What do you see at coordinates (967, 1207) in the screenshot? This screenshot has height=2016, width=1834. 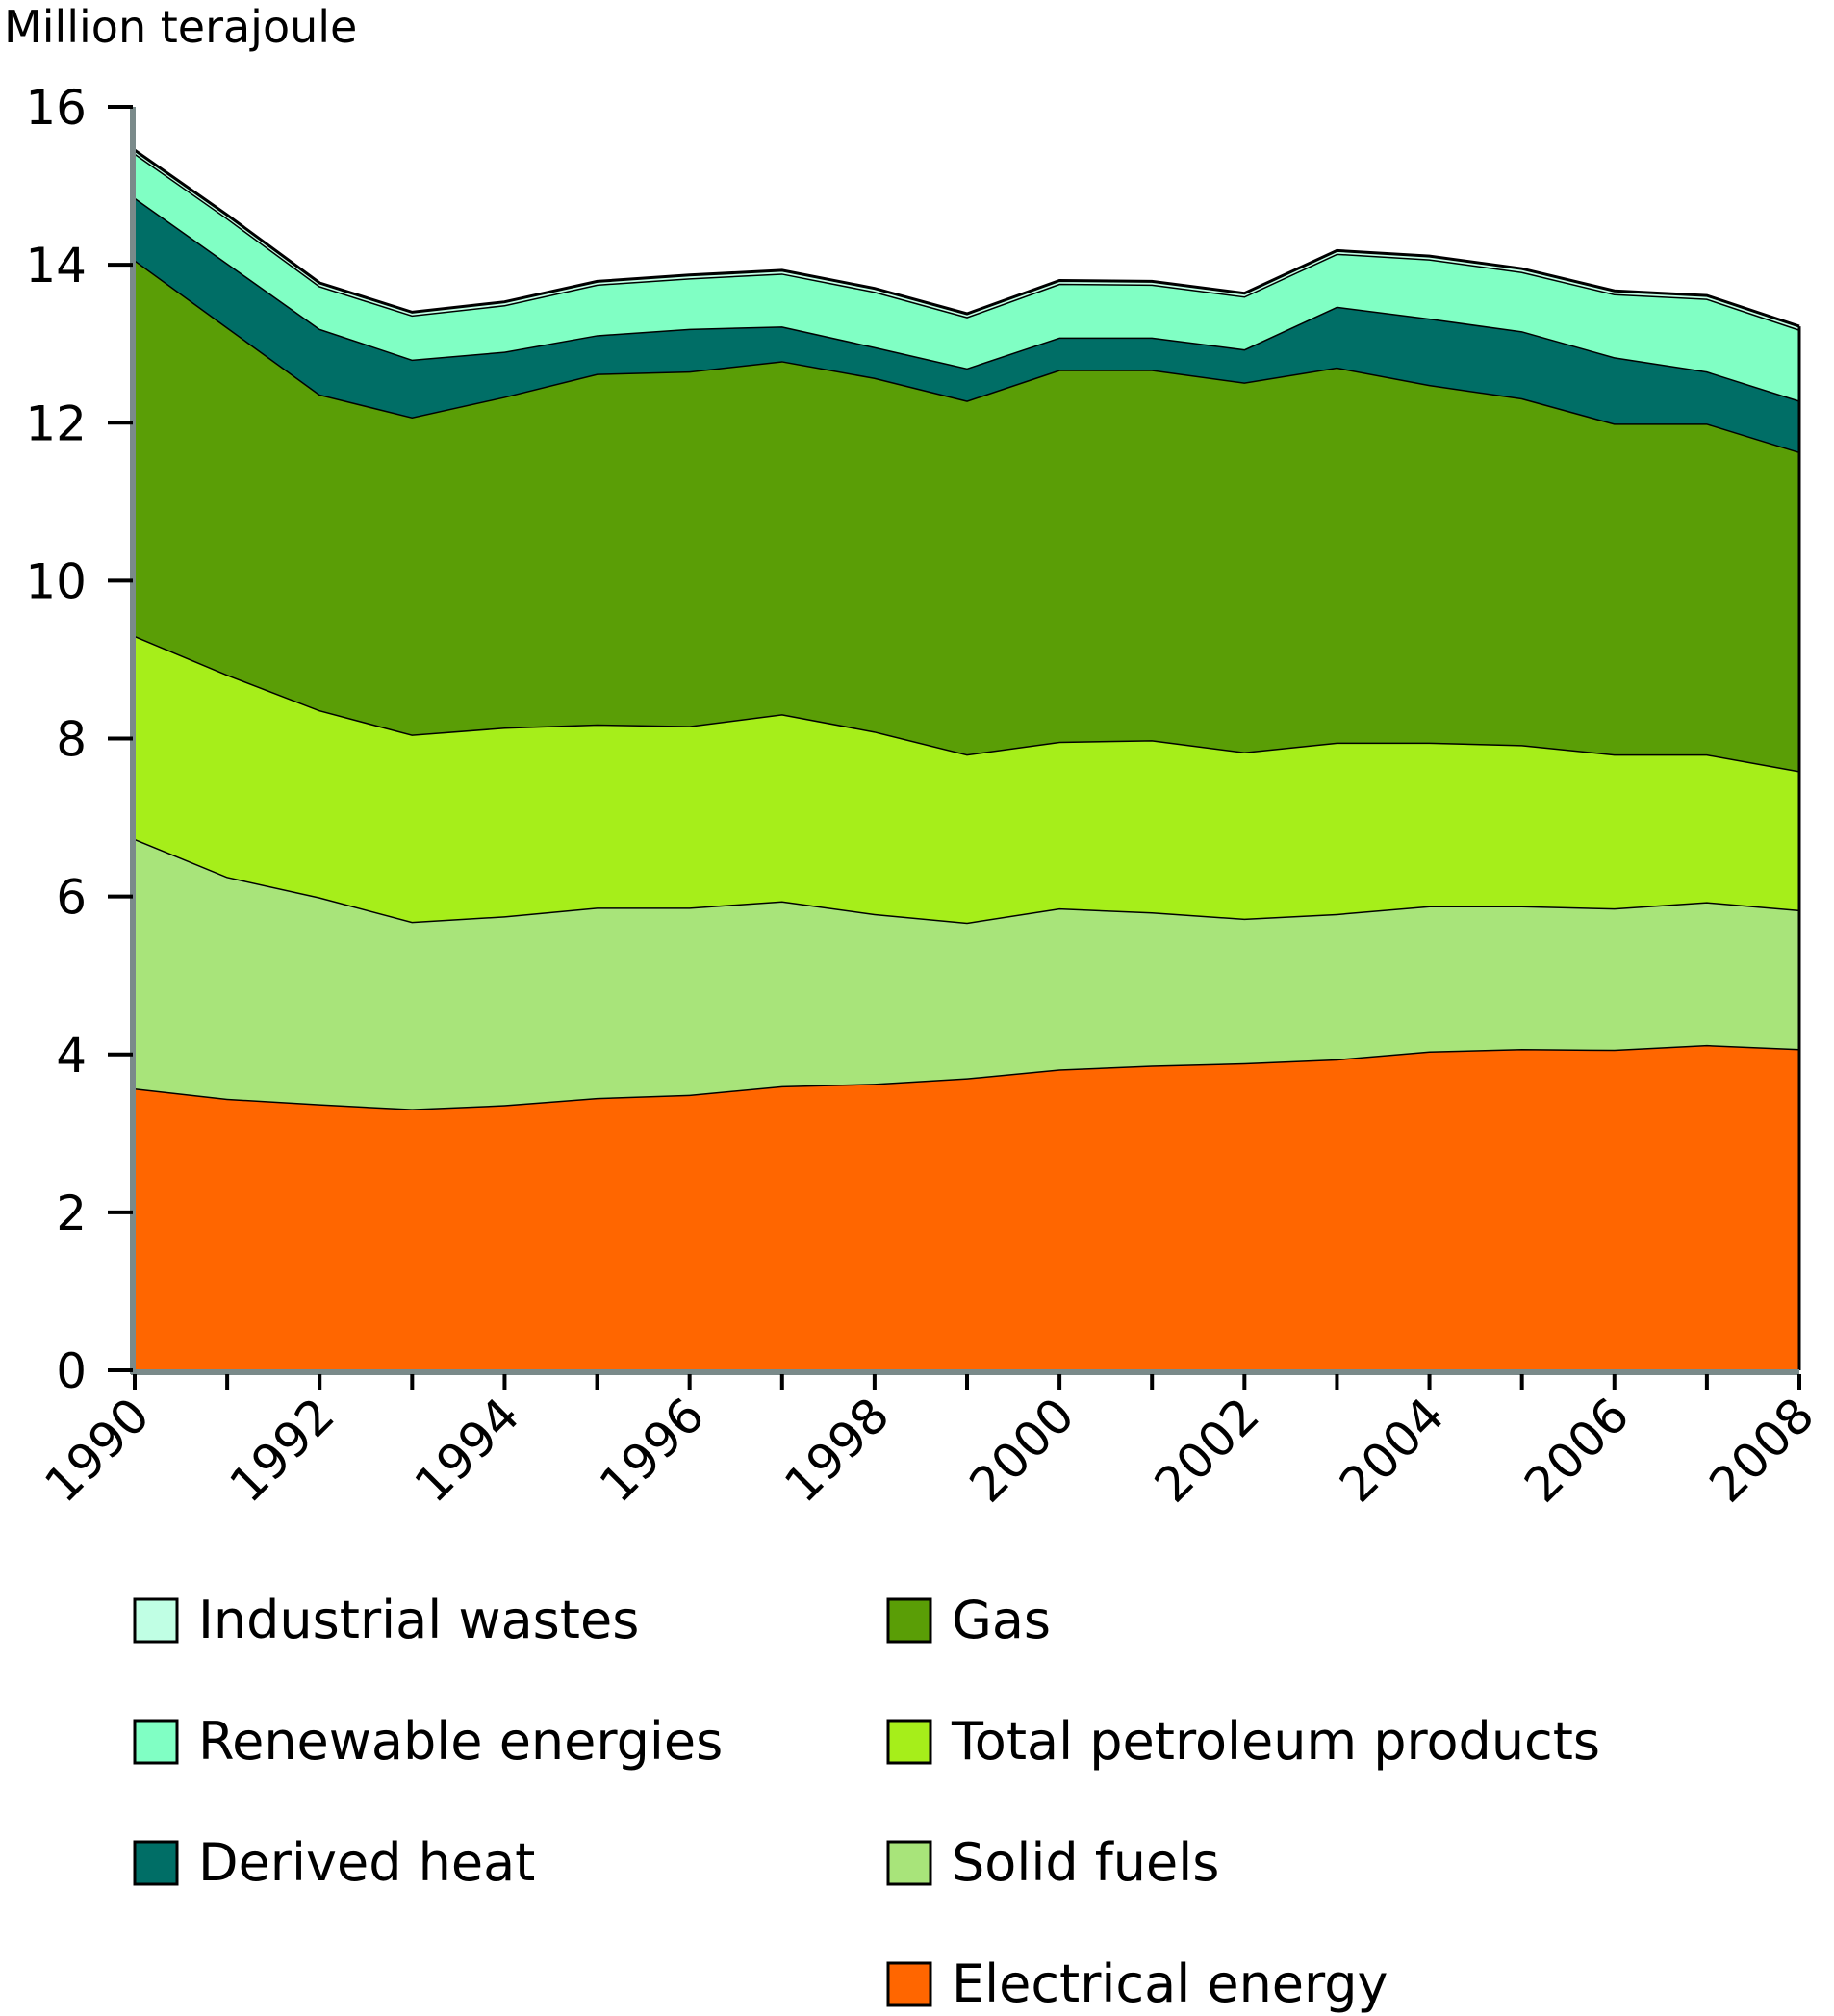 I see `area-electrical-energy` at bounding box center [967, 1207].